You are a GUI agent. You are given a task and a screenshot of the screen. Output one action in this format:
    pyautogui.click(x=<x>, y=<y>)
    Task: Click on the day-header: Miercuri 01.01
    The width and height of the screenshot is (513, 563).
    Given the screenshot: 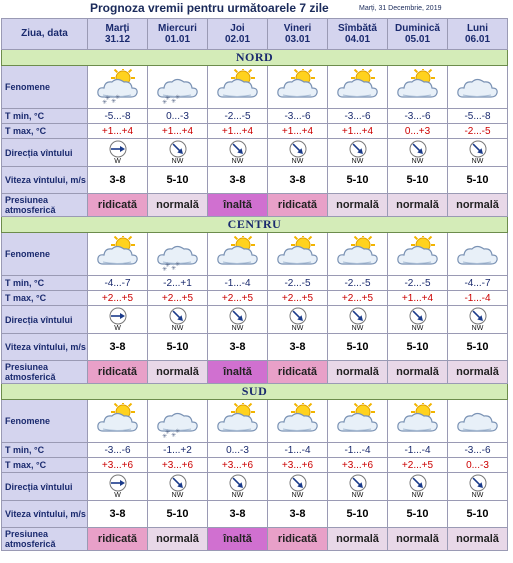 What is the action you would take?
    pyautogui.click(x=177, y=34)
    